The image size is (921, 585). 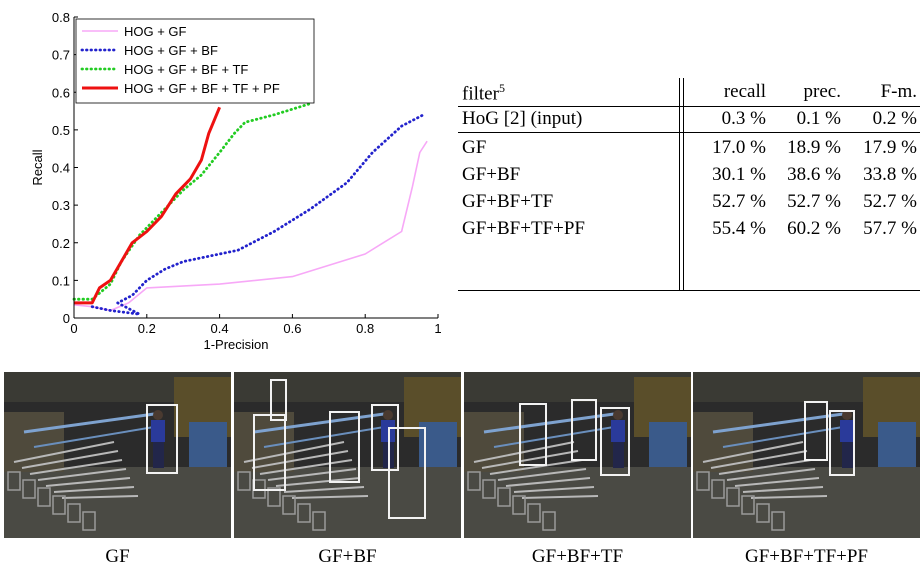 I want to click on y-tick-label: 0.1, so click(x=61, y=280).